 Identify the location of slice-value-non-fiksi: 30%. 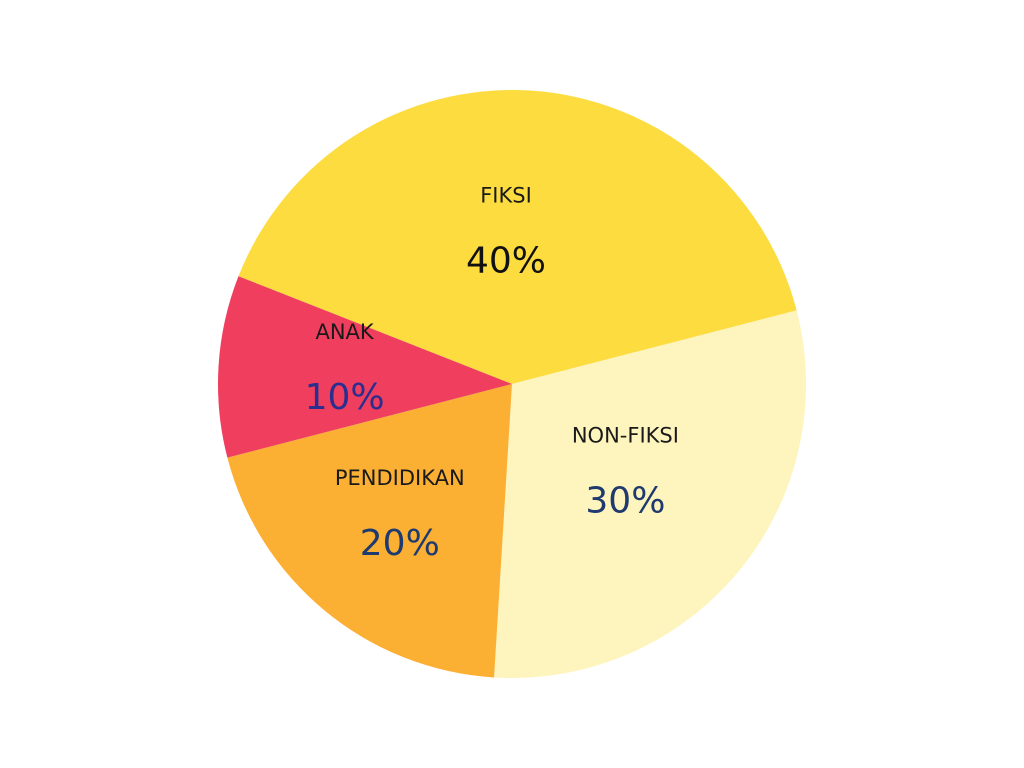
(625, 501).